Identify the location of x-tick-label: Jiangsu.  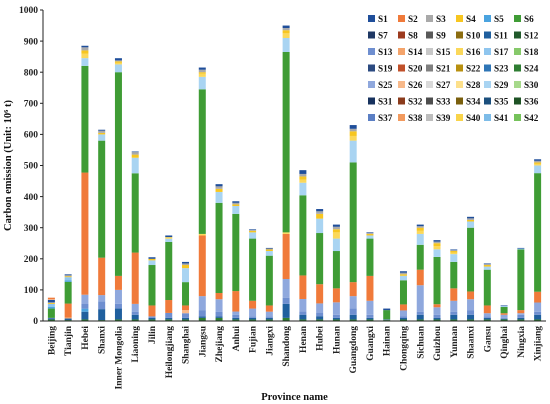
(203, 341).